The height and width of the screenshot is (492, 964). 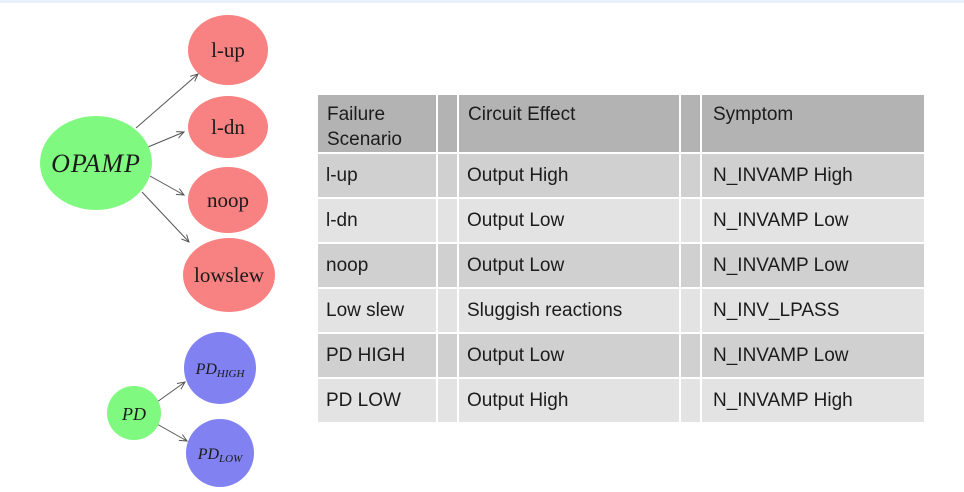 I want to click on node-l-dn, so click(x=228, y=127).